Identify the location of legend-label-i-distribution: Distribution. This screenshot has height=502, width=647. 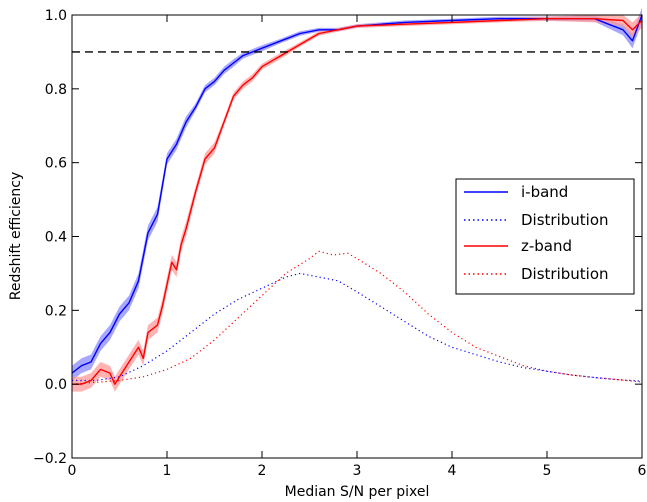
(565, 220).